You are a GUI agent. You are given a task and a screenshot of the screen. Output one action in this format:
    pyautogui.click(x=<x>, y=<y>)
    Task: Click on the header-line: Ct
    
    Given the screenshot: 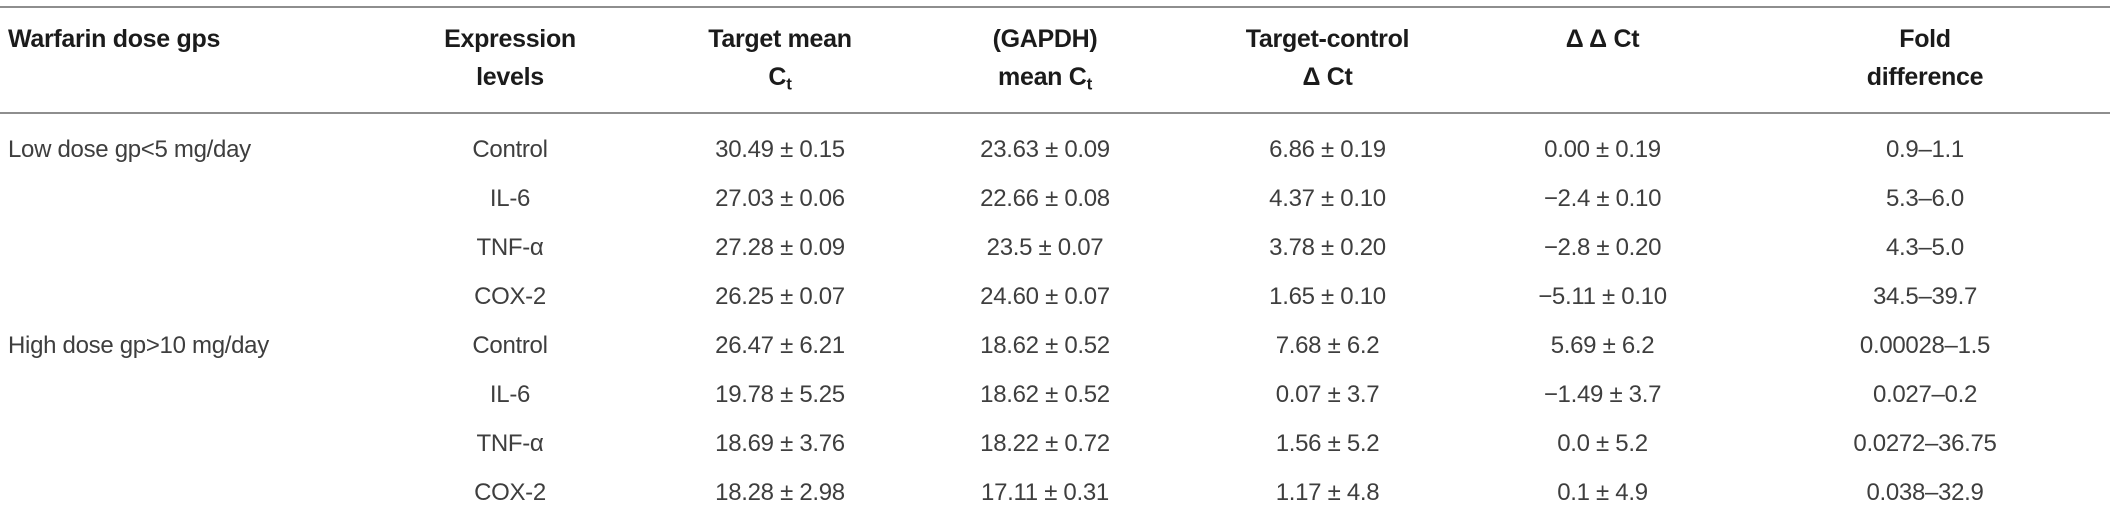 What is the action you would take?
    pyautogui.click(x=780, y=77)
    